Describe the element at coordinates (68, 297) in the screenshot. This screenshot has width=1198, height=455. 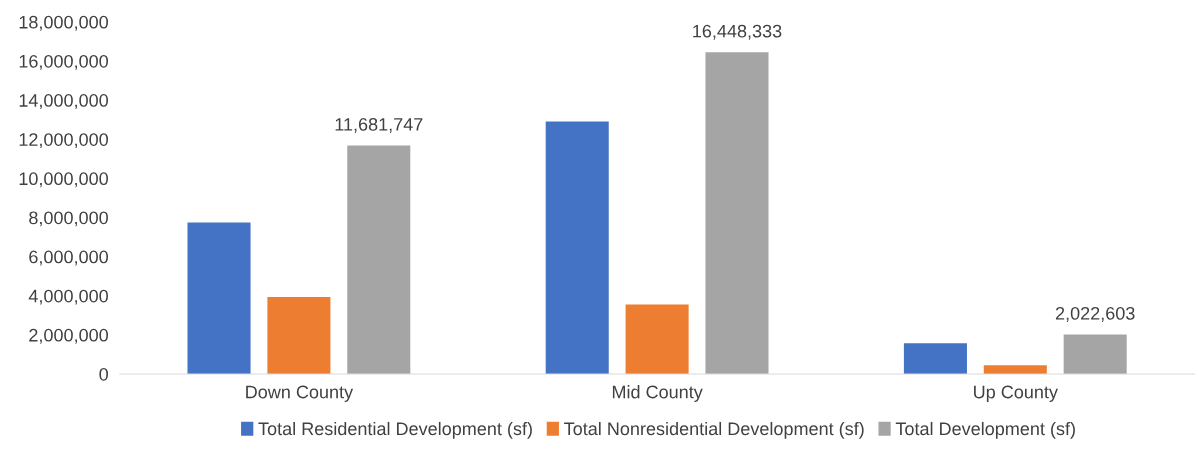
I see `y-tick-label: 4,000,000` at that location.